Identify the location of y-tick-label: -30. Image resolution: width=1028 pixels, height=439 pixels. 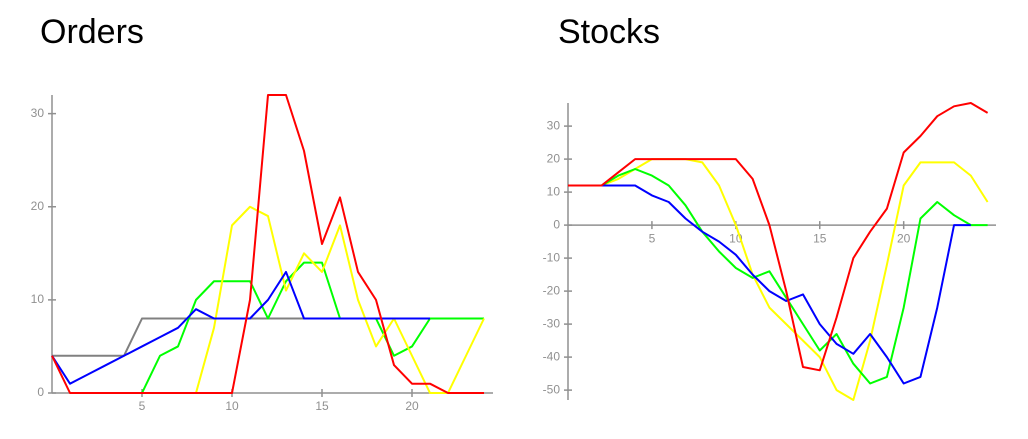
(552, 323).